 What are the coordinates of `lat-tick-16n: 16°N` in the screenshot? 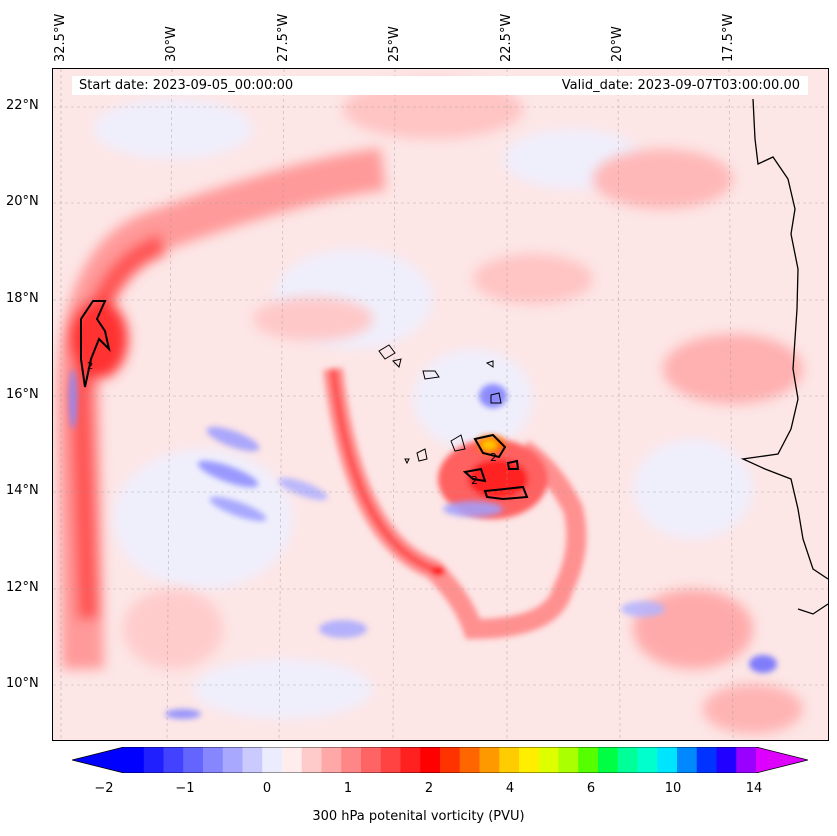 It's located at (22, 394).